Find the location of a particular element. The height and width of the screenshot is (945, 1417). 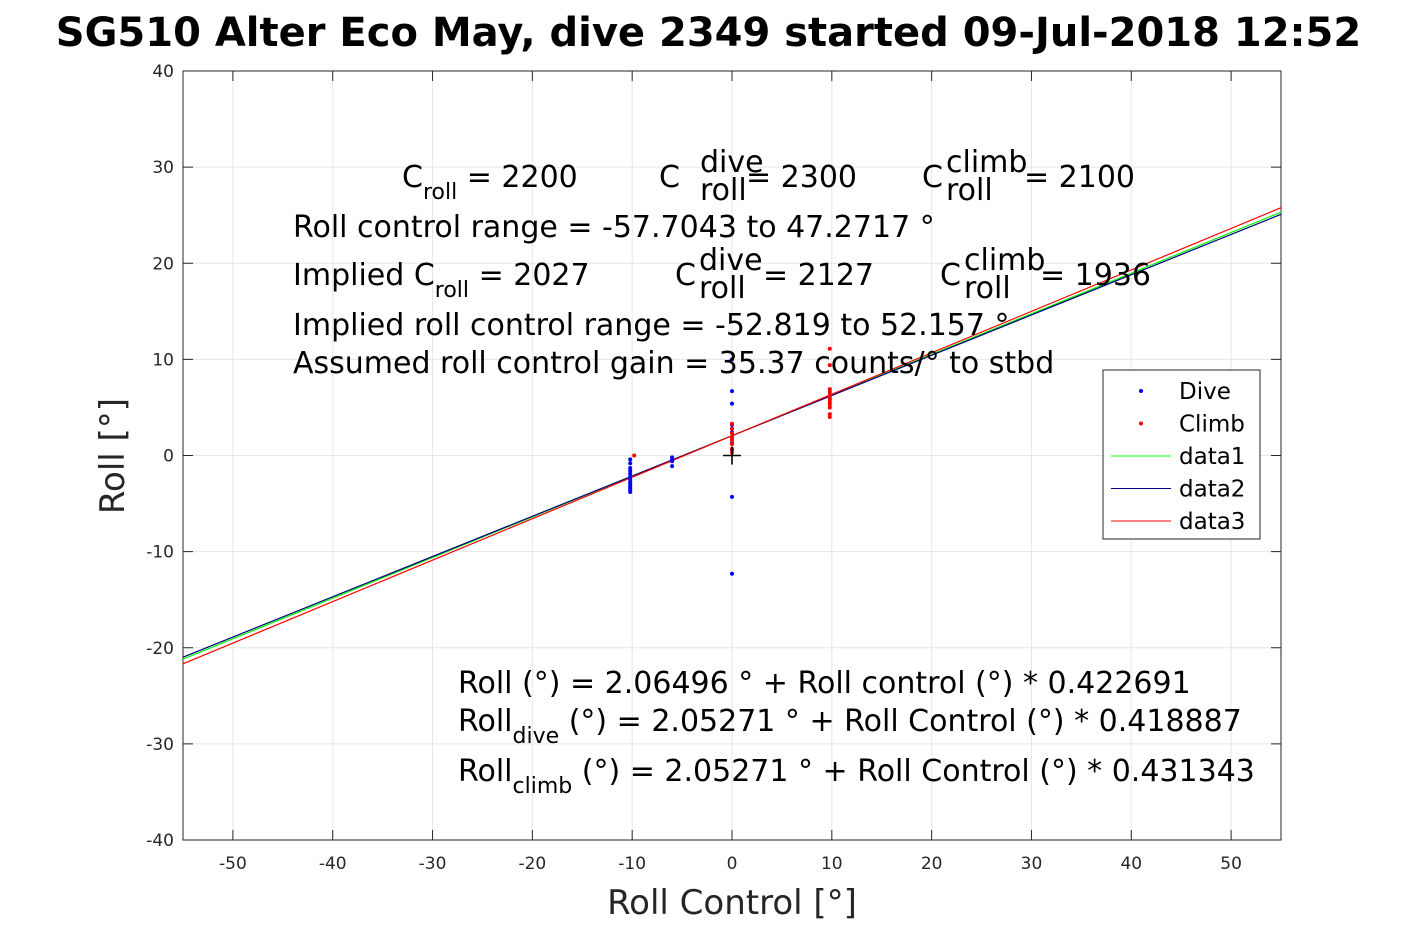

annotation-c-dive-sub: roll is located at coordinates (723, 190).